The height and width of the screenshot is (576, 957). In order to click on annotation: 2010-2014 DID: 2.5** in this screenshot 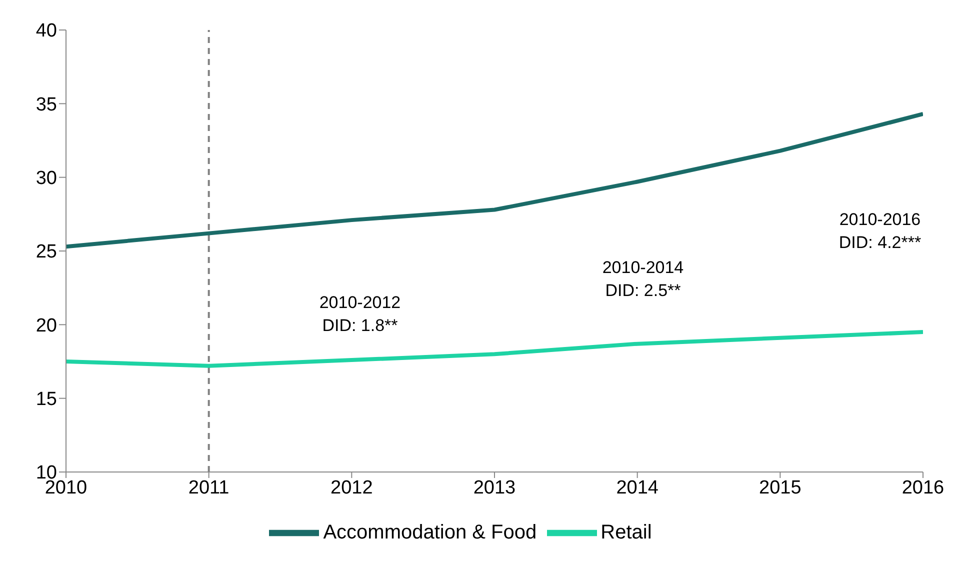, I will do `click(643, 279)`.